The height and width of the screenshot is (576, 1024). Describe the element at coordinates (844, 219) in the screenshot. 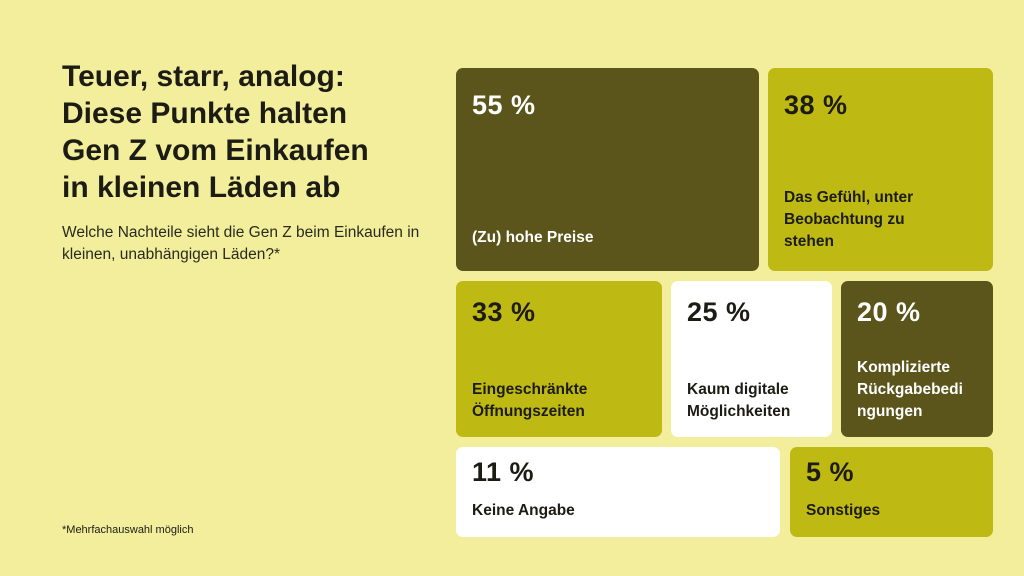

I see `tile-label-line: Beobachtung zu` at that location.